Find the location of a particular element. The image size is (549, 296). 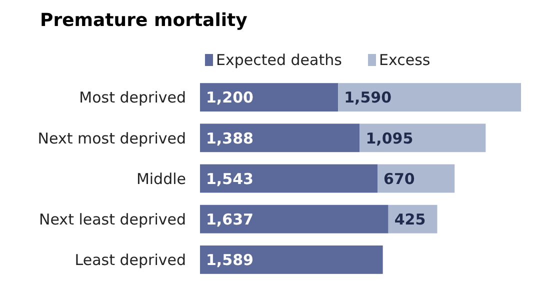

legend-label: Expected deaths is located at coordinates (279, 60).